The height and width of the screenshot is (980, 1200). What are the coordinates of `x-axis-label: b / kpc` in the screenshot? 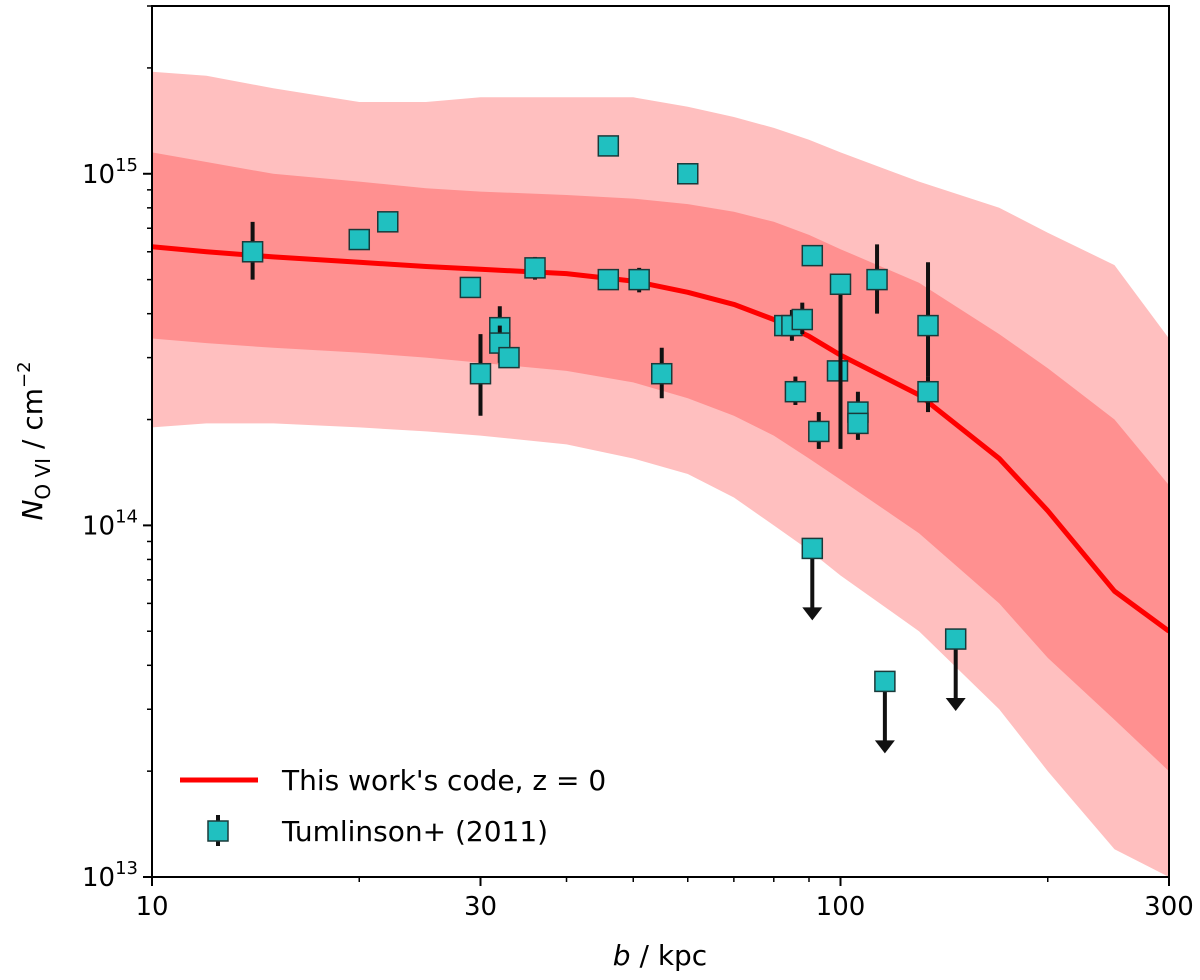 It's located at (660, 955).